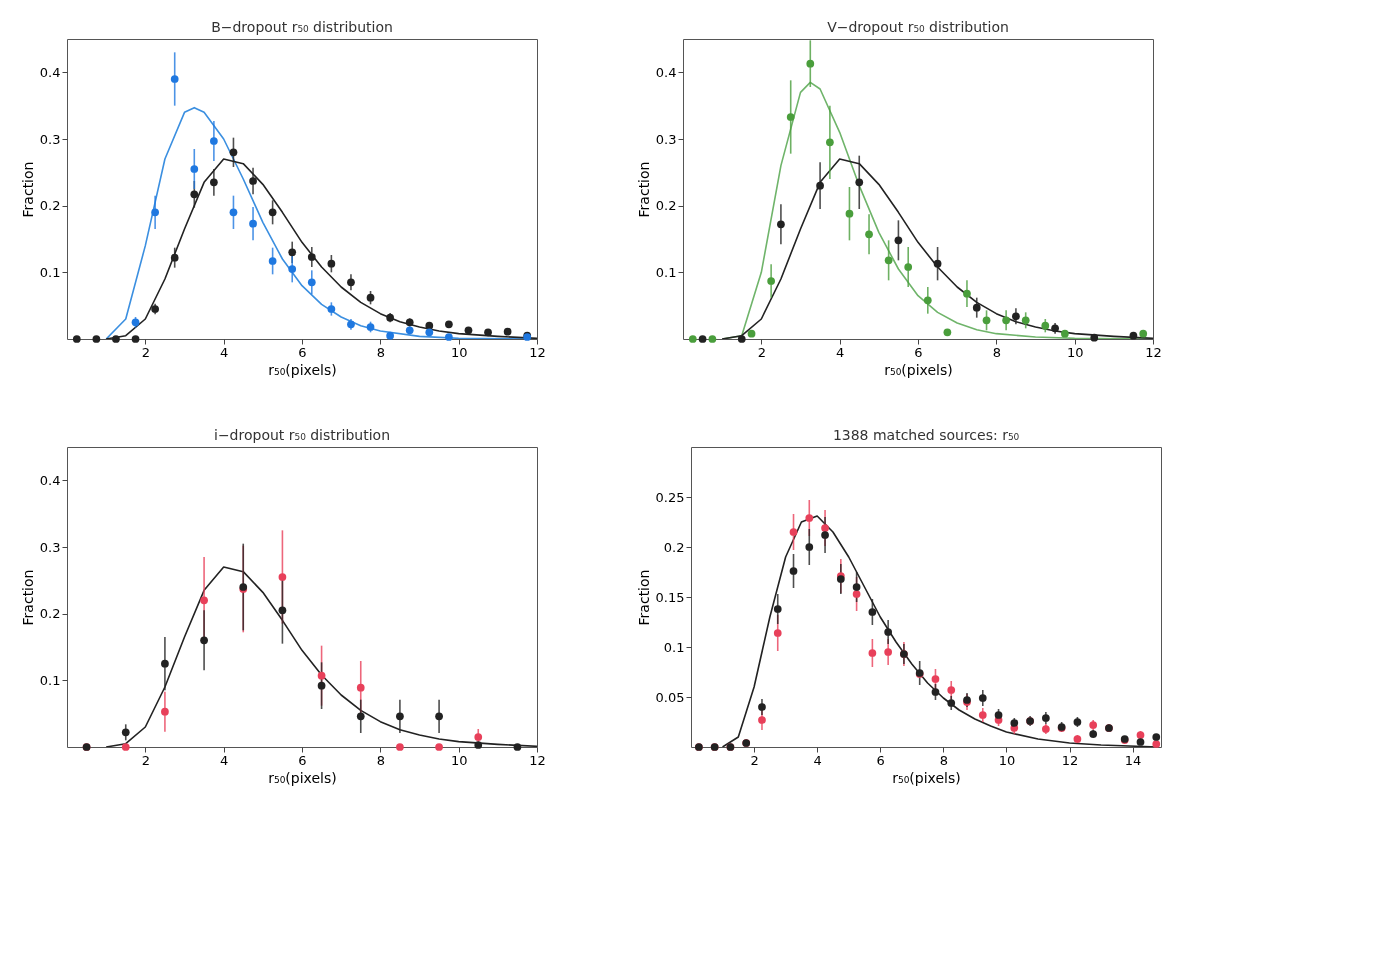 This screenshot has width=1378, height=964. What do you see at coordinates (670, 597) in the screenshot?
I see `y-tick-label: 0.15` at bounding box center [670, 597].